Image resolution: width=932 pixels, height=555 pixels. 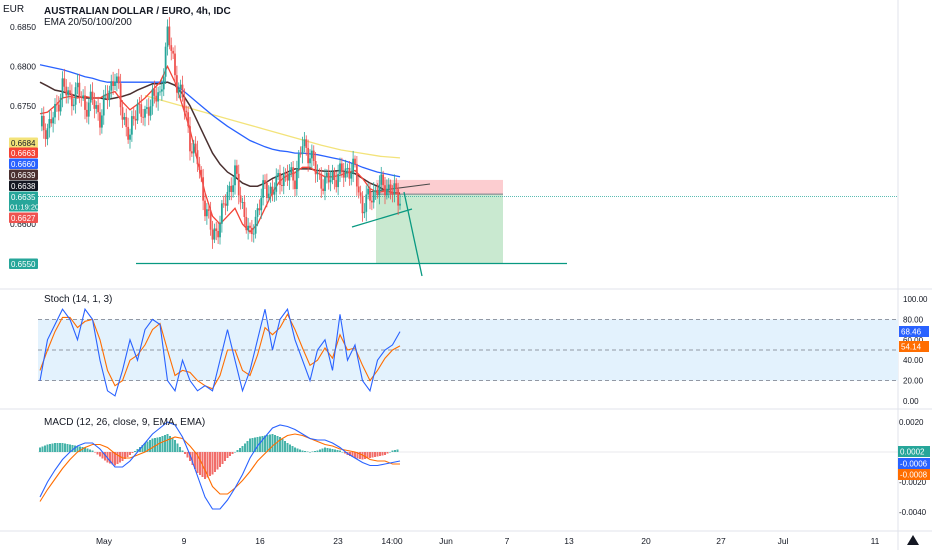 I want to click on stoch-badge-label: 68.46, so click(x=911, y=332).